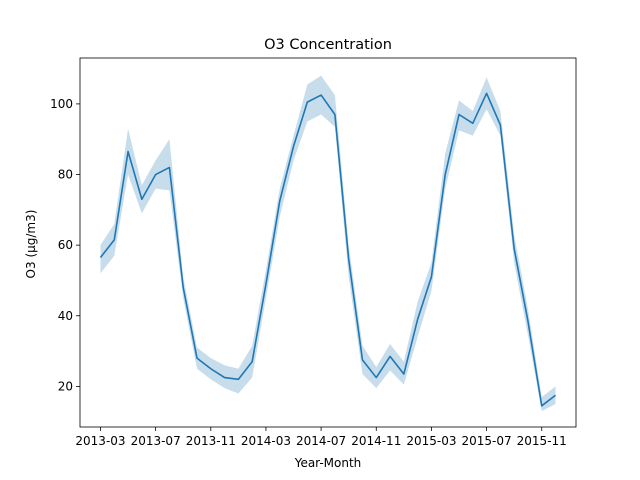 Image resolution: width=640 pixels, height=480 pixels. Describe the element at coordinates (100, 441) in the screenshot. I see `x-tick-label: 2013-03` at that location.